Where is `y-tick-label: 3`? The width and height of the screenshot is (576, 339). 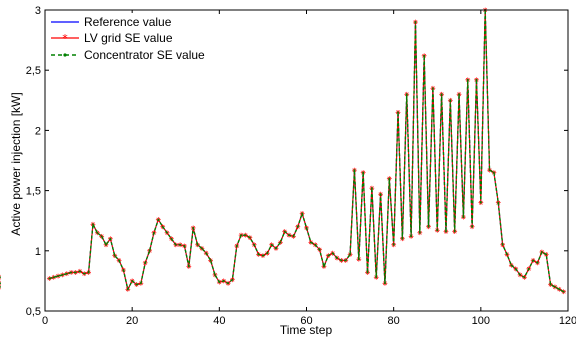
y-tick-label: 3 is located at coordinates (38, 11).